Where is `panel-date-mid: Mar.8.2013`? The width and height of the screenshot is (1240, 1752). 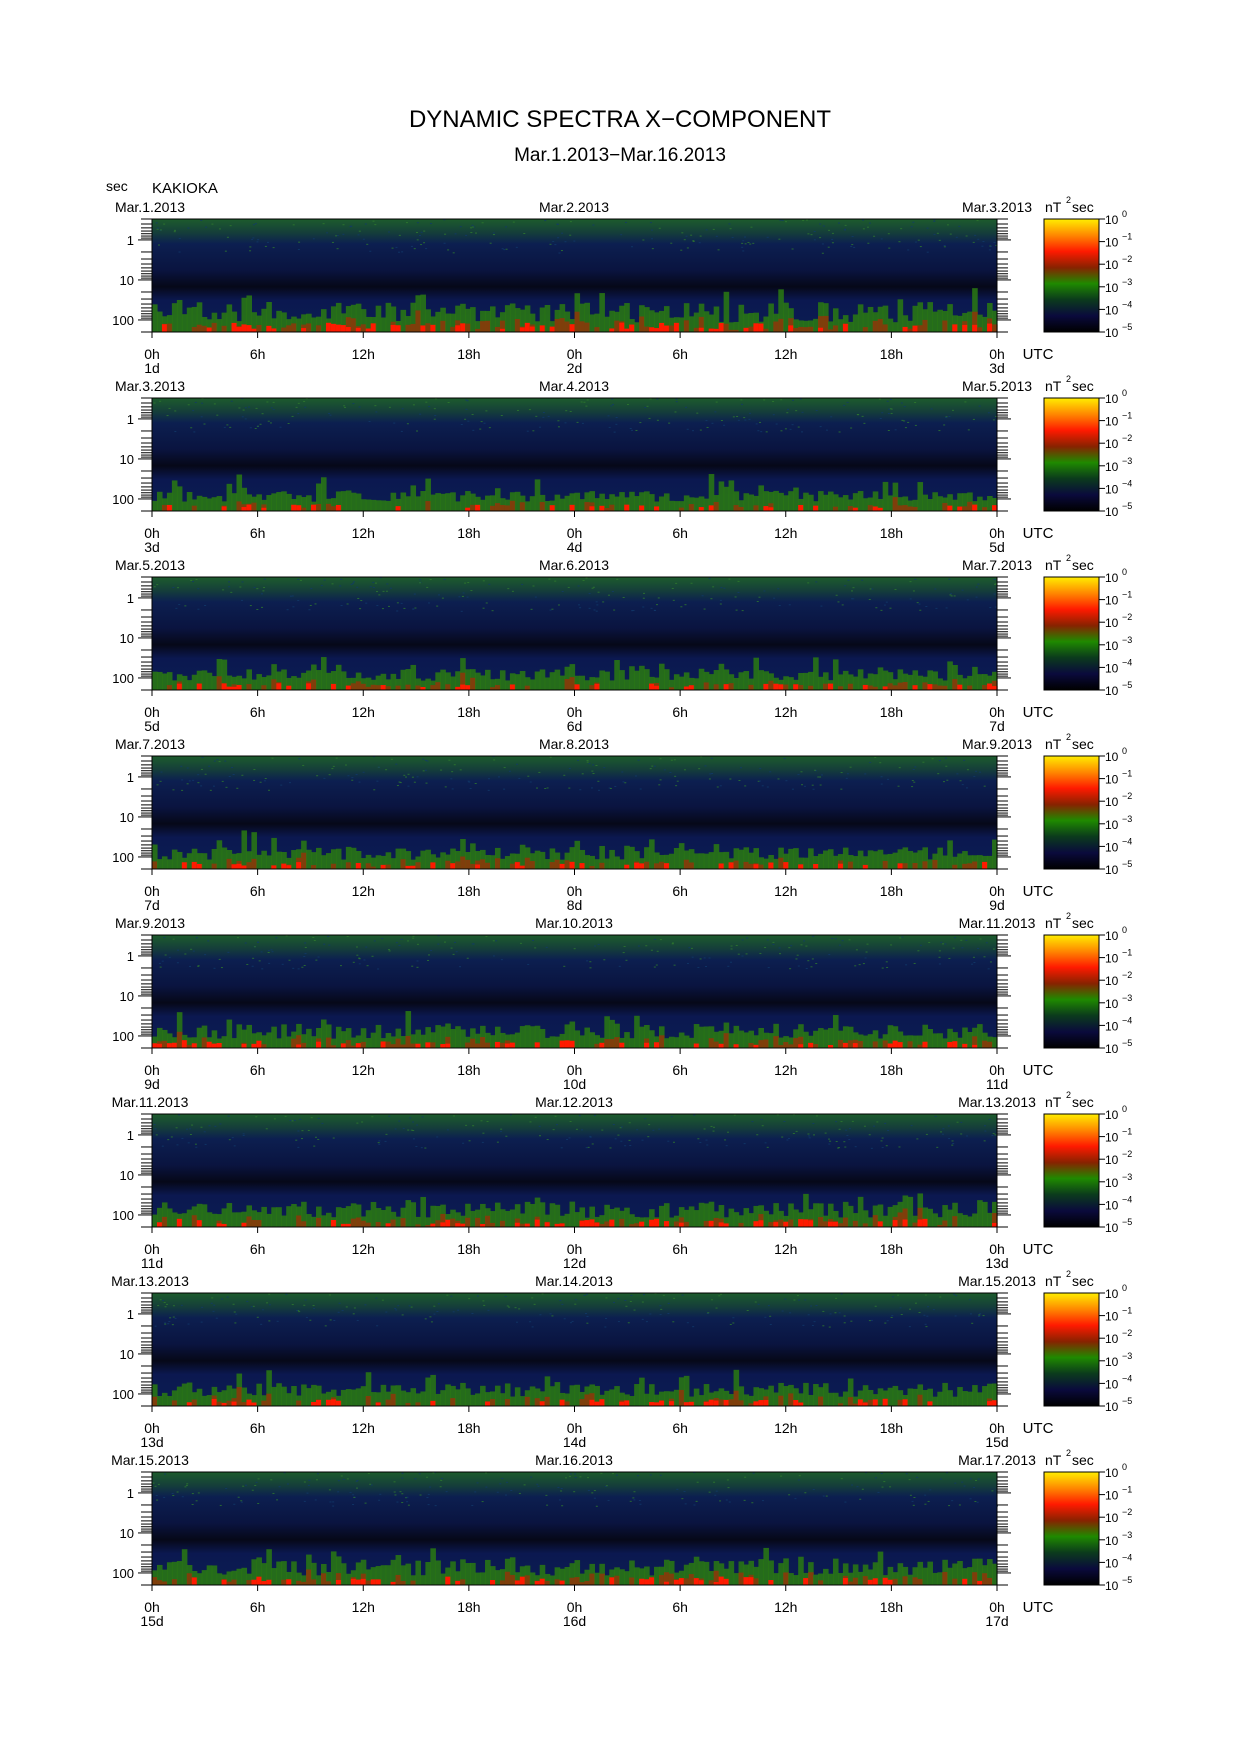 panel-date-mid: Mar.8.2013 is located at coordinates (574, 744).